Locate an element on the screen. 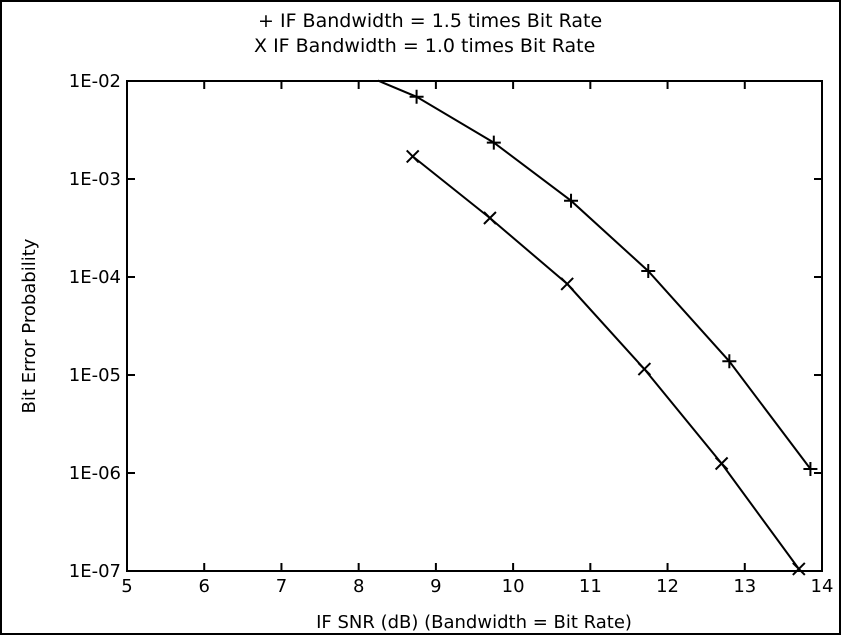  y-tick-label: 1E-06 is located at coordinates (95, 473).